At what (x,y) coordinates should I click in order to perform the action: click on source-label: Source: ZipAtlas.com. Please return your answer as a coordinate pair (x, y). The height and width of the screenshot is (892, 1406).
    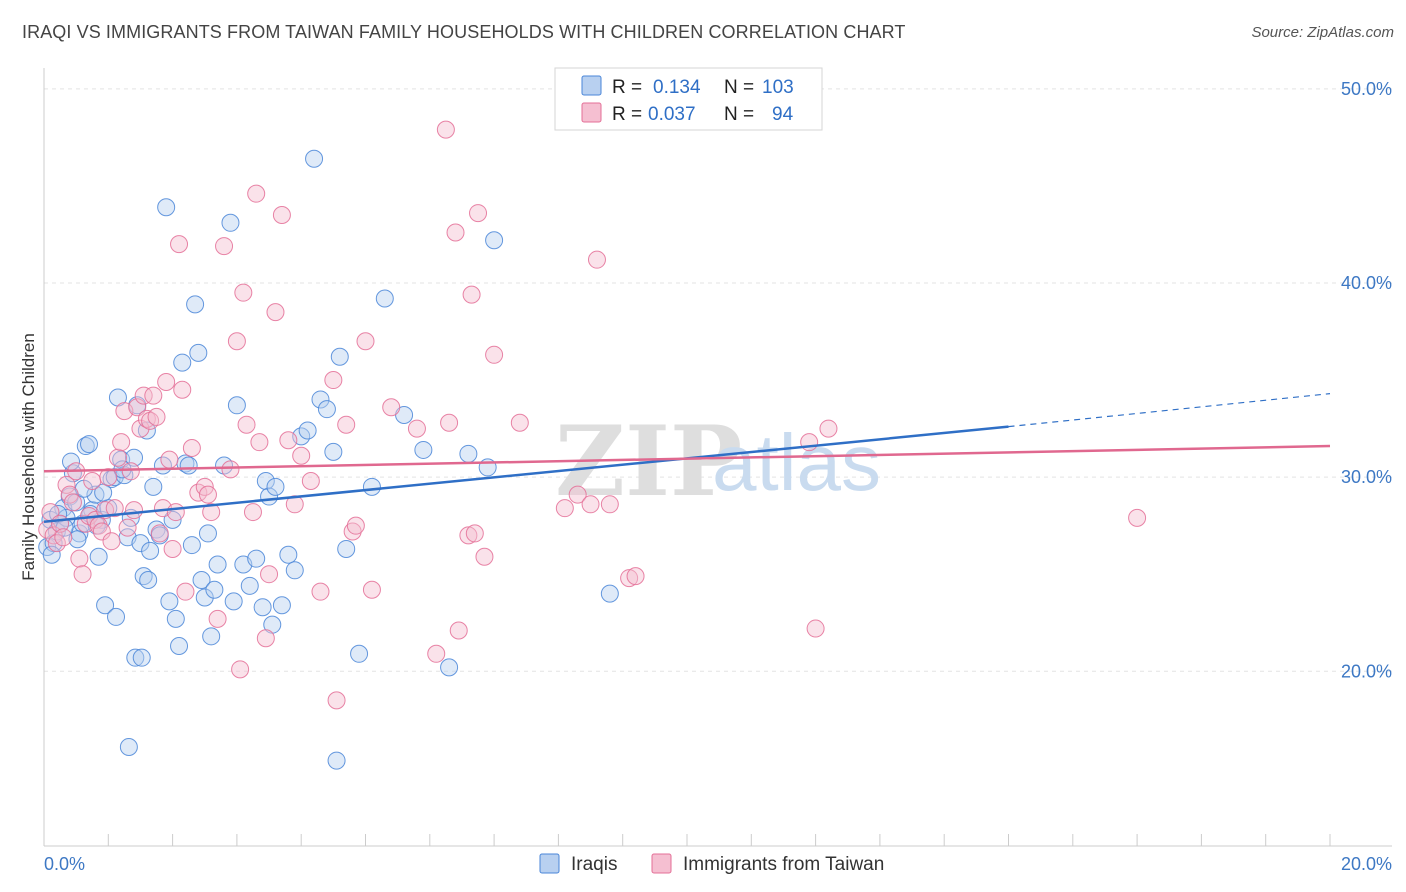
    Looking at the image, I should click on (1322, 32).